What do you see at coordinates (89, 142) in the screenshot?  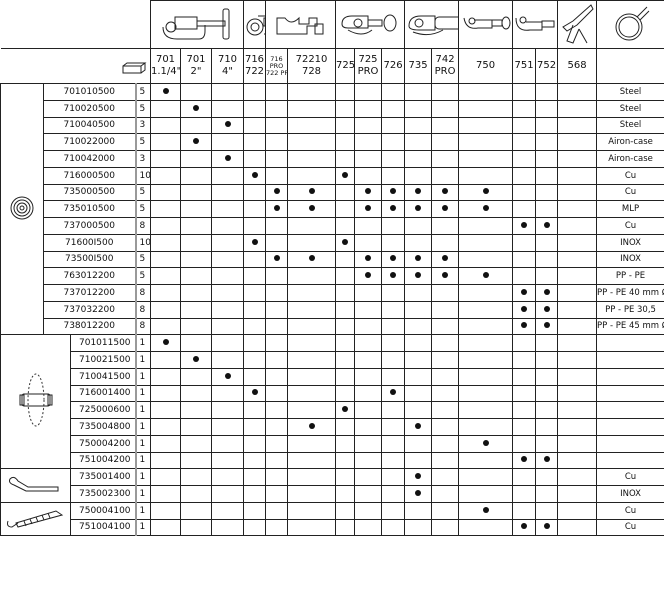 I see `article-code: 710022000` at bounding box center [89, 142].